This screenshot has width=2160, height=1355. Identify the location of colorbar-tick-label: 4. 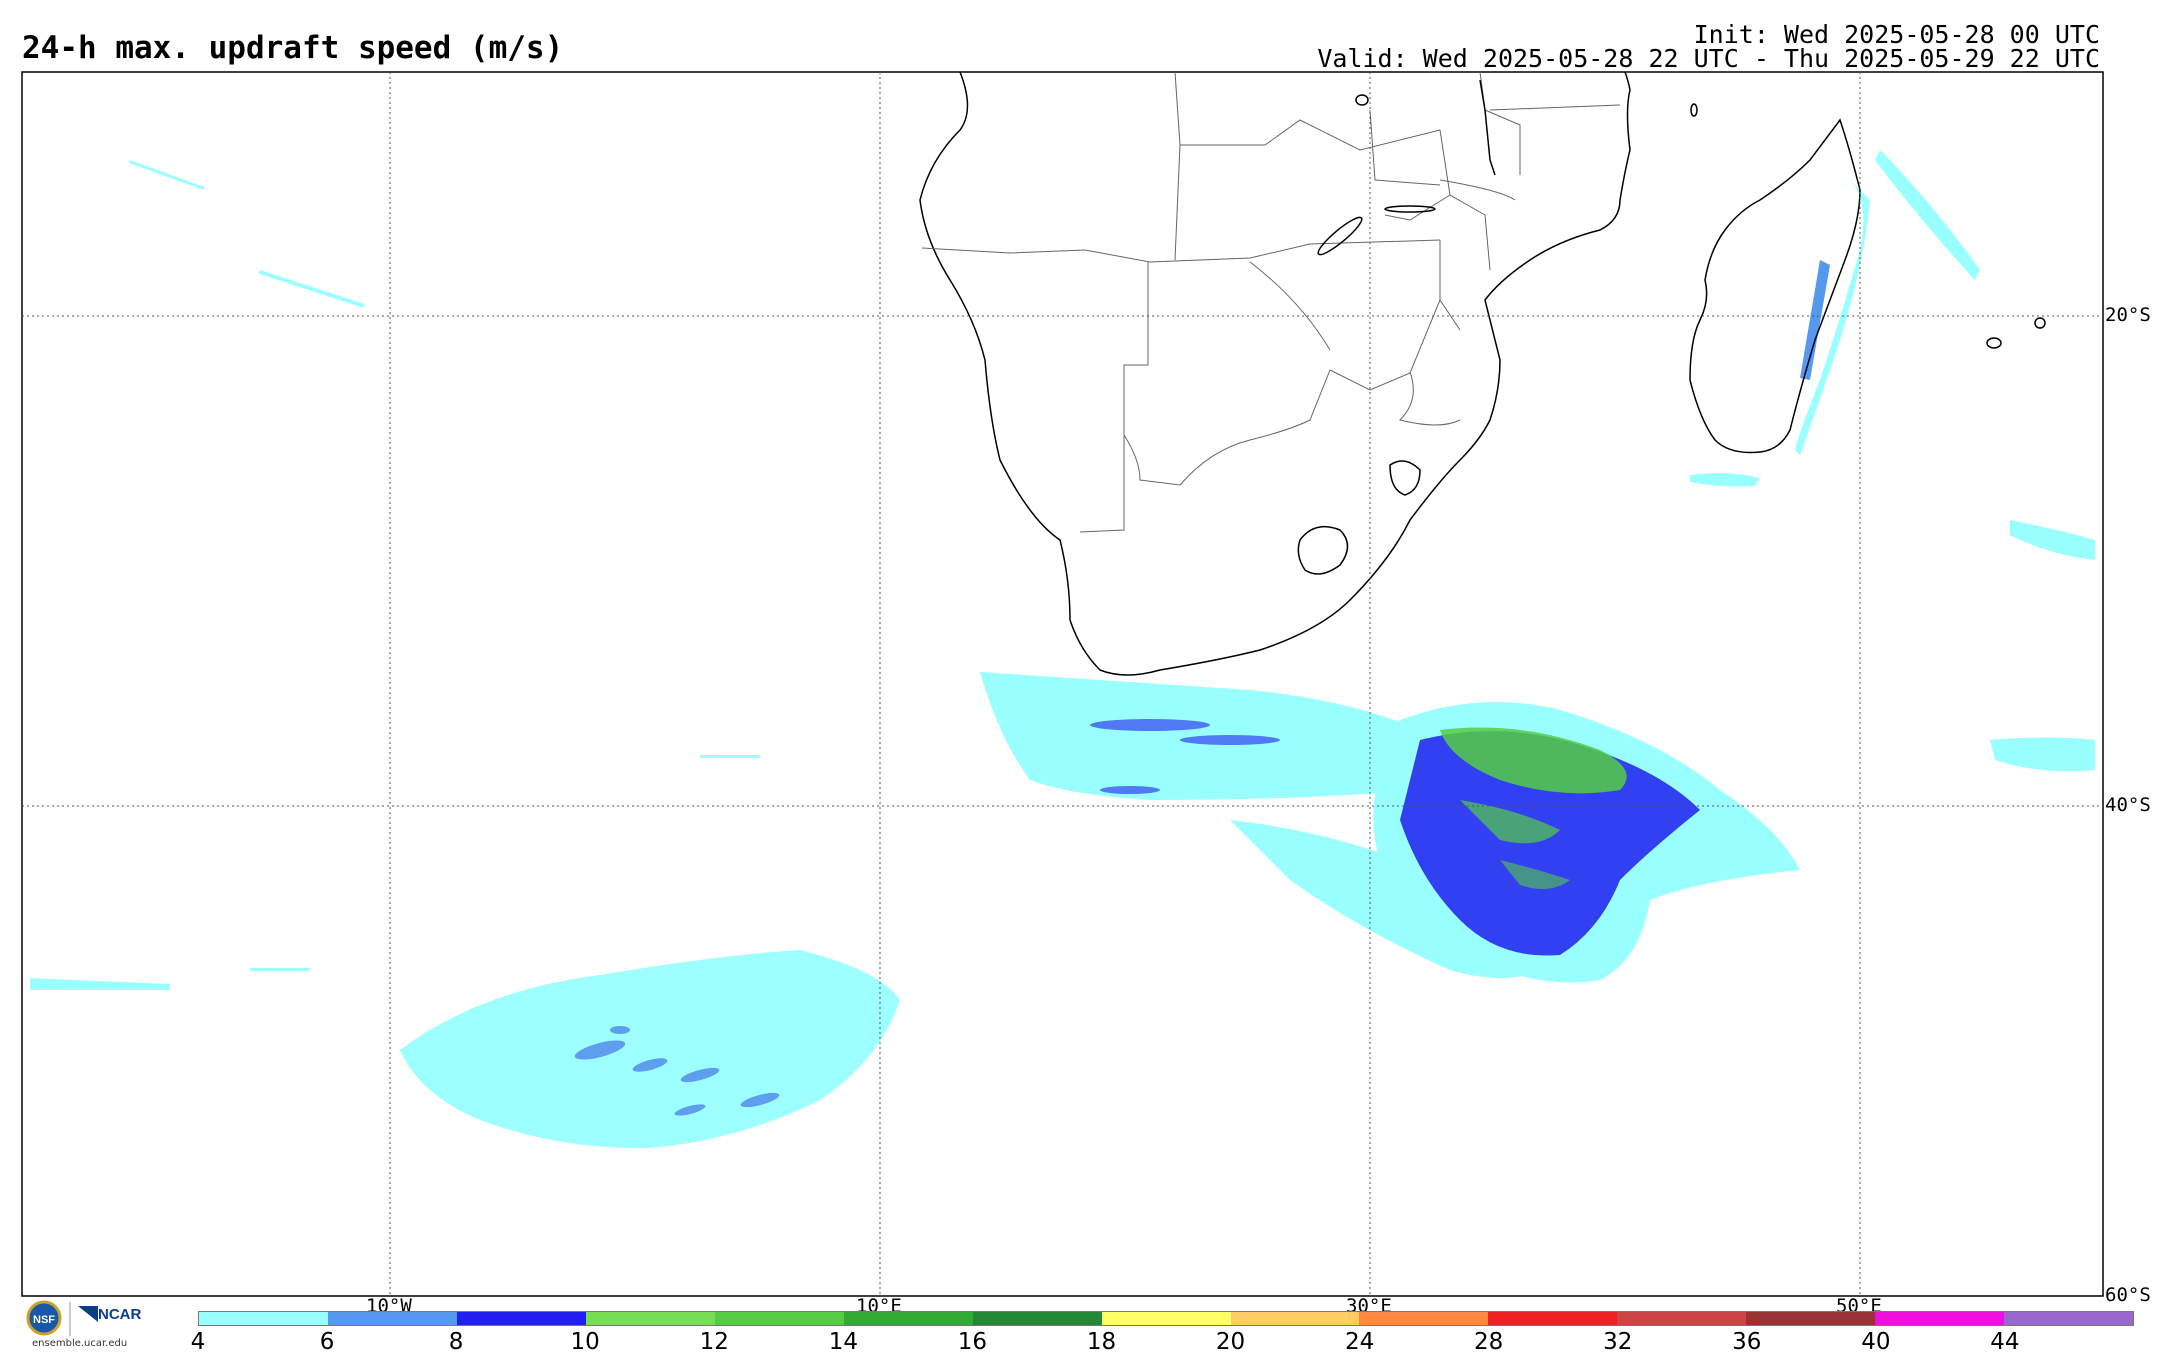
(198, 1342).